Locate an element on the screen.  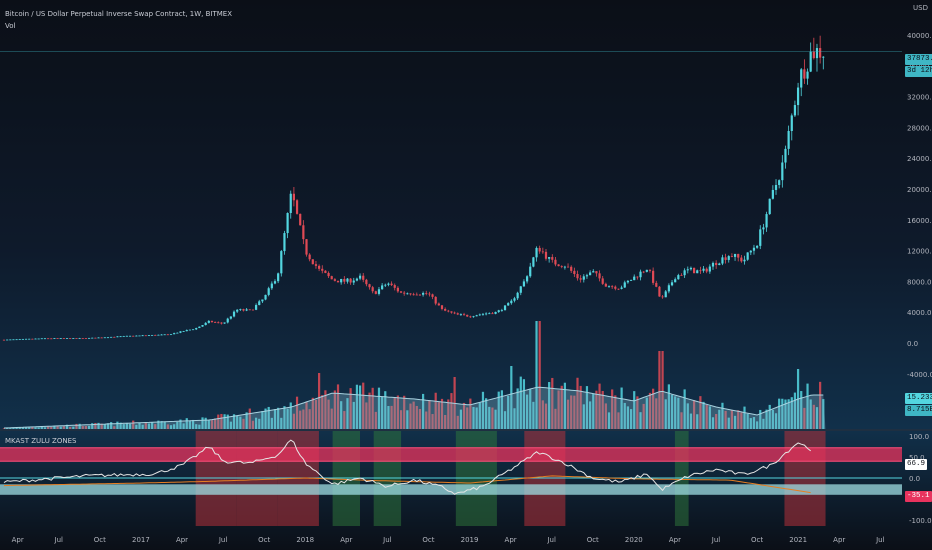
indicator-title: MKAST ZULU ZONES is located at coordinates (41, 441).